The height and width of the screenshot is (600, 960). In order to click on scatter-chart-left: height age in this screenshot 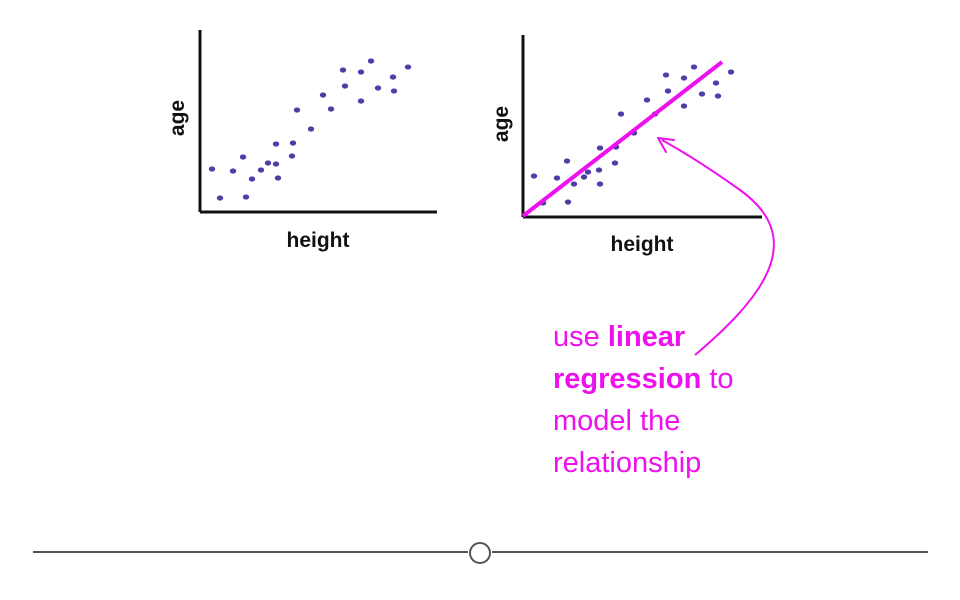, I will do `click(301, 141)`.